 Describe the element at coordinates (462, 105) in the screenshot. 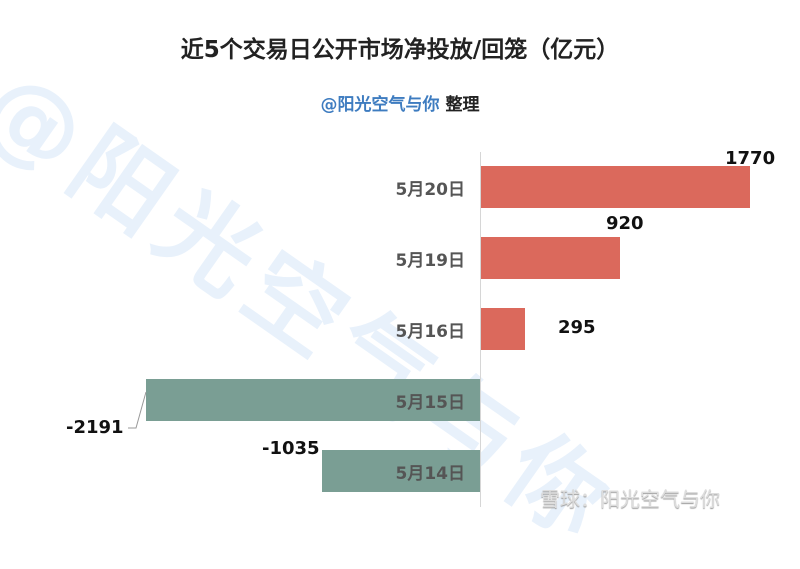

I see `subtitle-organized: 整理` at that location.